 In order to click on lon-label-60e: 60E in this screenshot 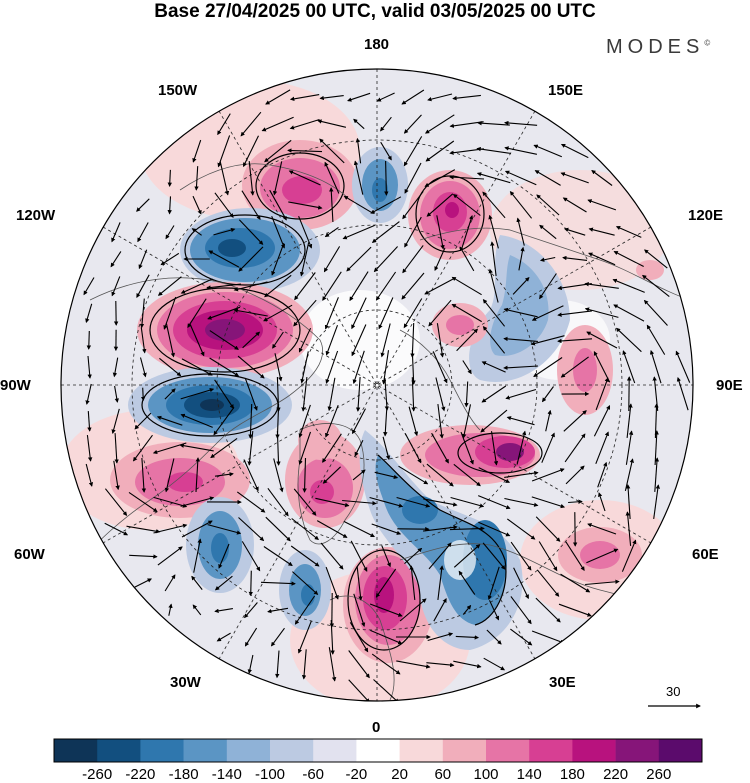, I will do `click(705, 554)`.